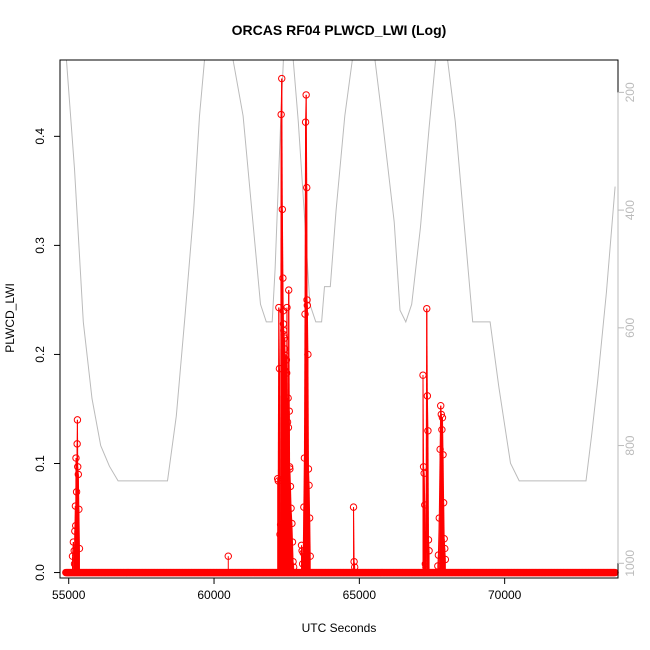 This screenshot has width=650, height=650. I want to click on right-y-tick-label: 200, so click(630, 92).